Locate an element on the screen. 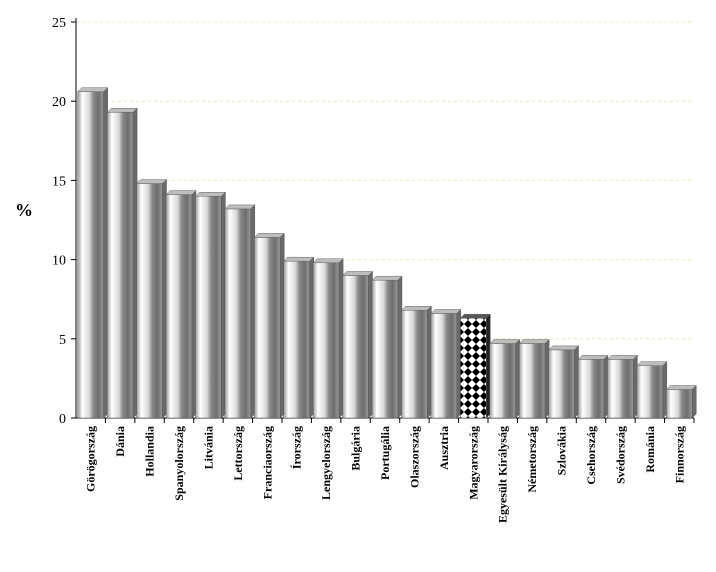 The height and width of the screenshot is (572, 716). x-category-label: Szlovákia is located at coordinates (562, 450).